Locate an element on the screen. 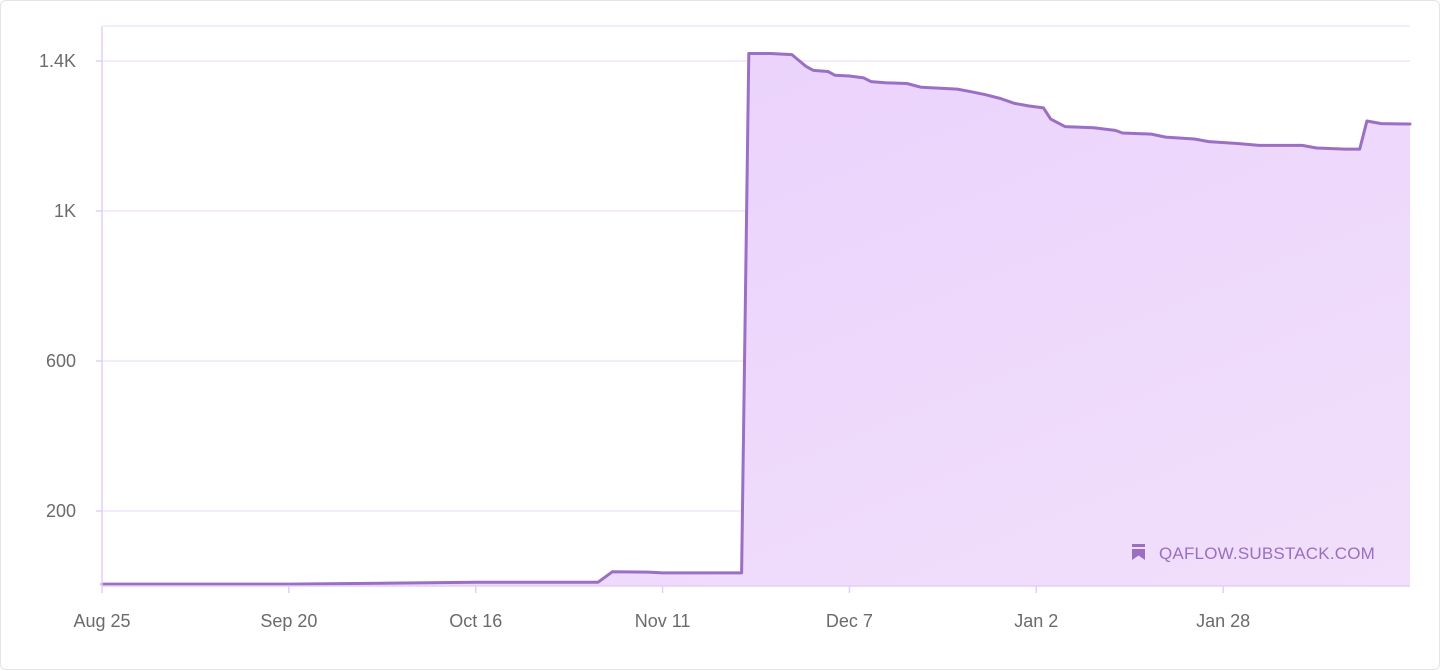  watermark: QAFLOW.SUBSTACK.COM is located at coordinates (1253, 553).